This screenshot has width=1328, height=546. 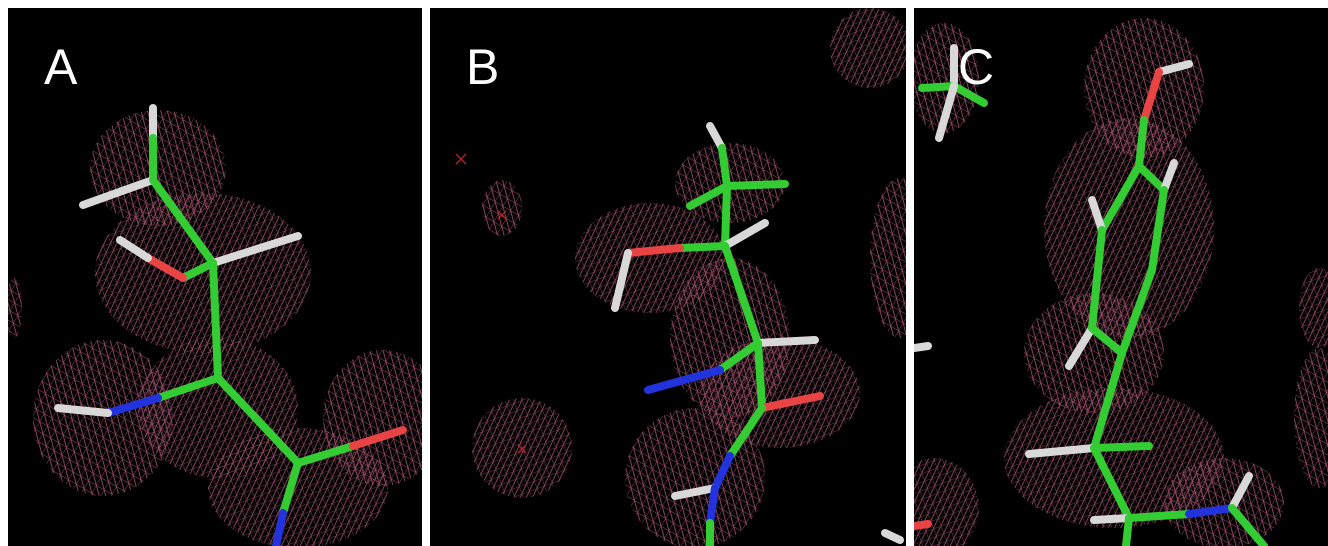 I want to click on panel-label-c: C, so click(x=976, y=67).